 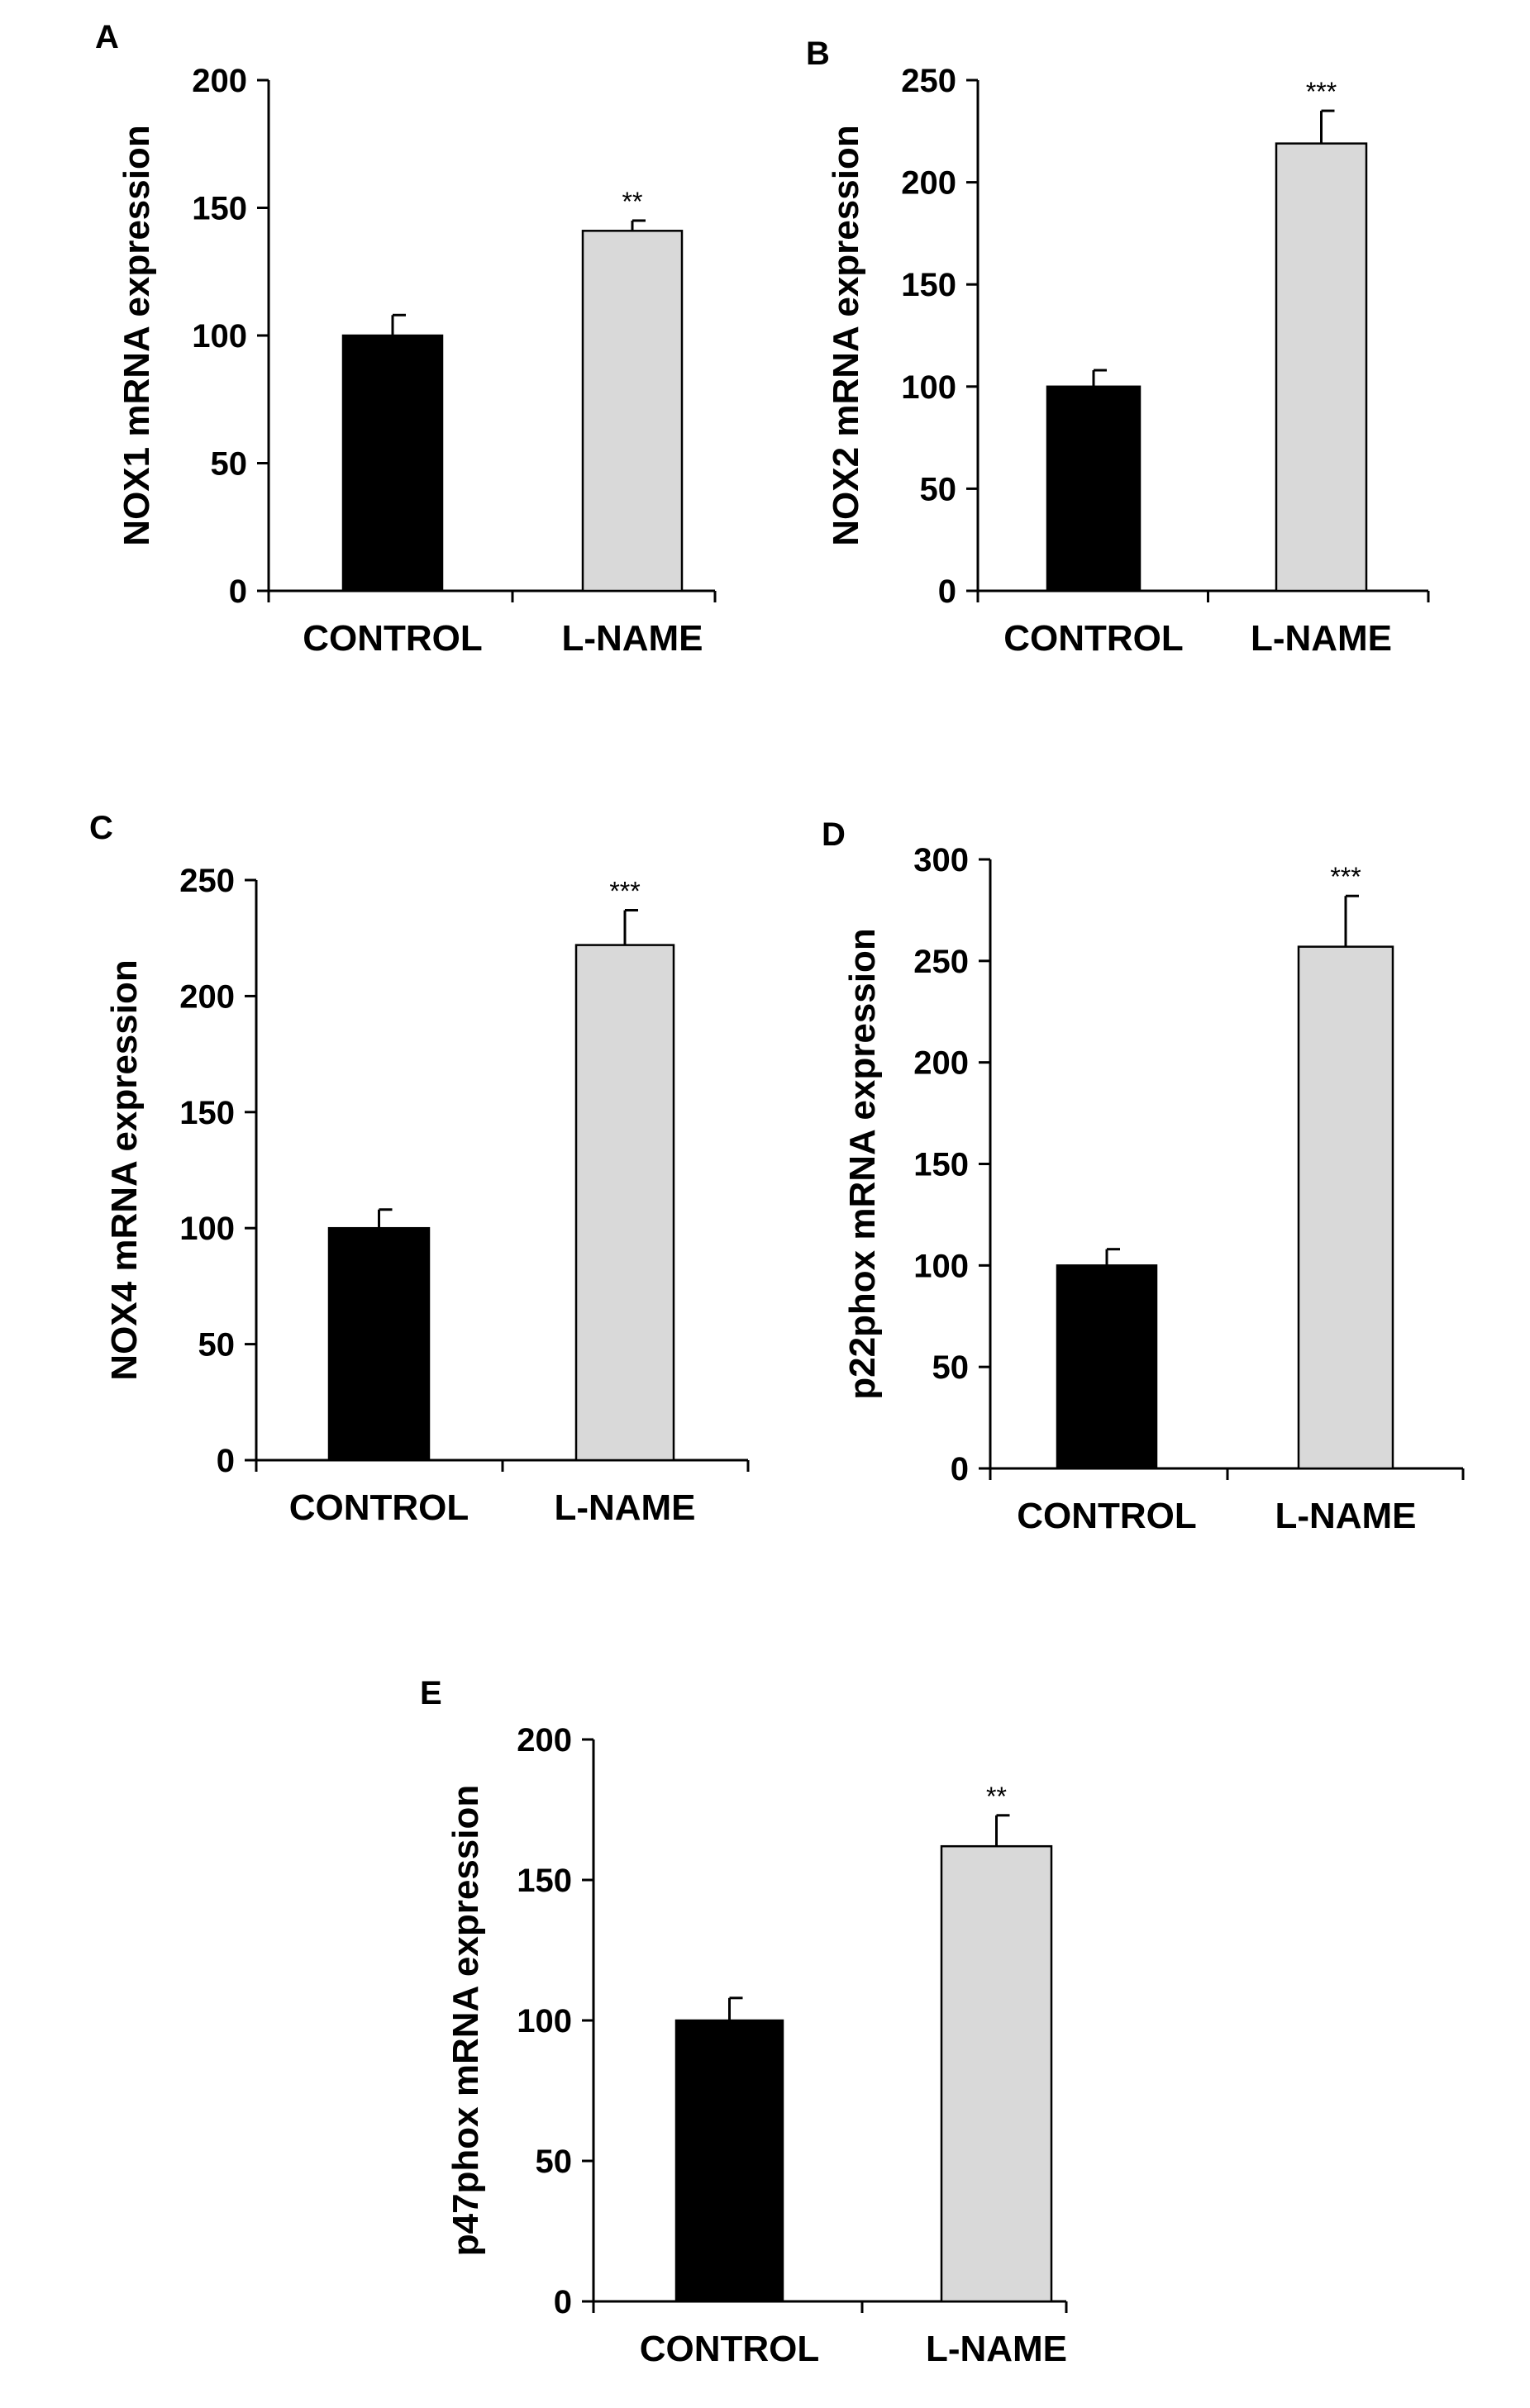 I want to click on panel-d-ytick-label-1: 50, so click(x=951, y=1367).